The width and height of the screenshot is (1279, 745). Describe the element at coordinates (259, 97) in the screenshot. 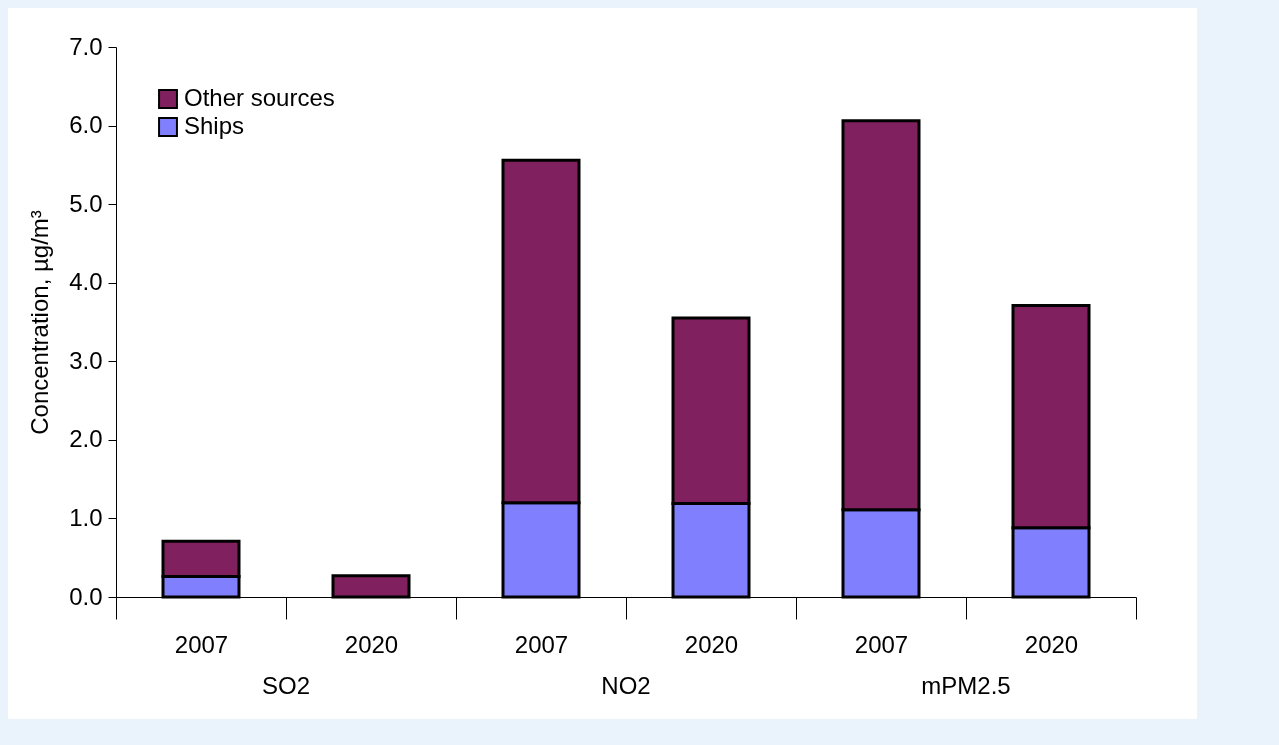

I see `legend-label: Other sources` at that location.